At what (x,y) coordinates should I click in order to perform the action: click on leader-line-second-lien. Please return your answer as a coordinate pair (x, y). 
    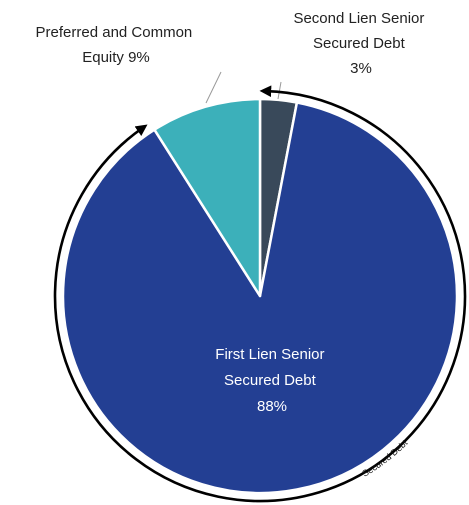
    Looking at the image, I should click on (279, 90).